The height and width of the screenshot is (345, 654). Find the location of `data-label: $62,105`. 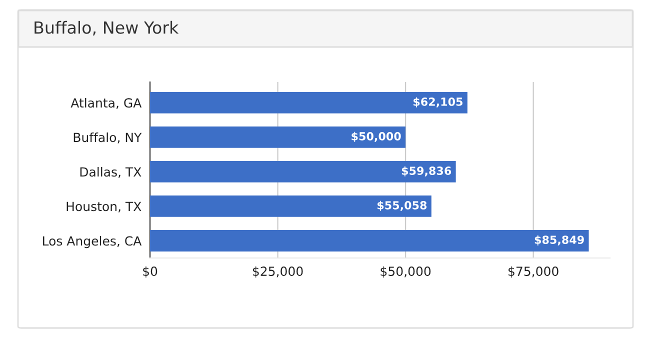

data-label: $62,105 is located at coordinates (438, 102).